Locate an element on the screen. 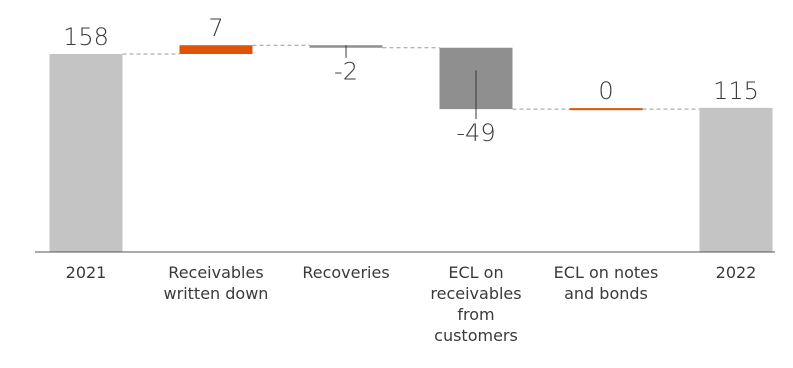  category-label-line: Receivables is located at coordinates (215, 272).